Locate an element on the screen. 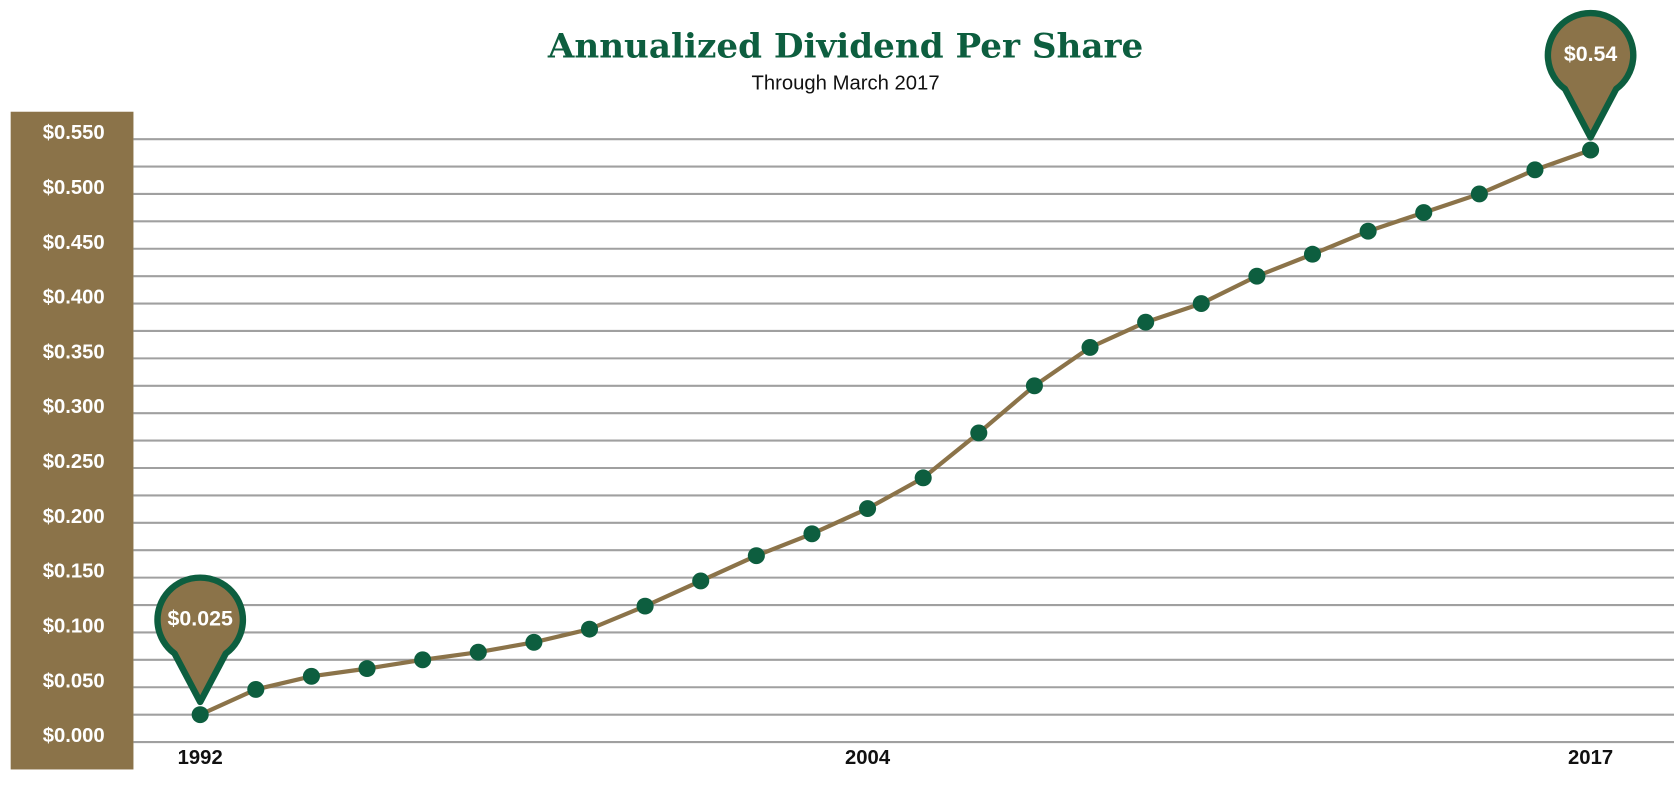 Image resolution: width=1674 pixels, height=785 pixels. y-tick-label: $0.200 is located at coordinates (74, 517).